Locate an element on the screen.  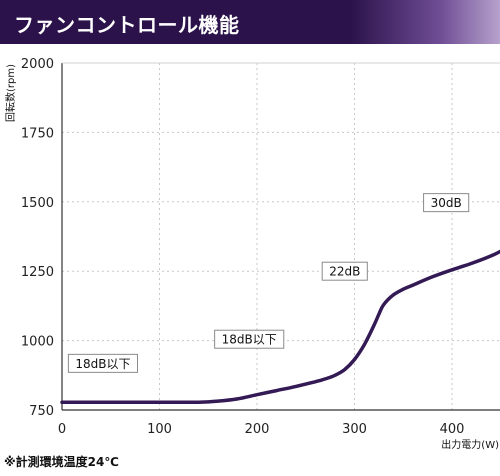
x-tick-label: 300 is located at coordinates (354, 429).